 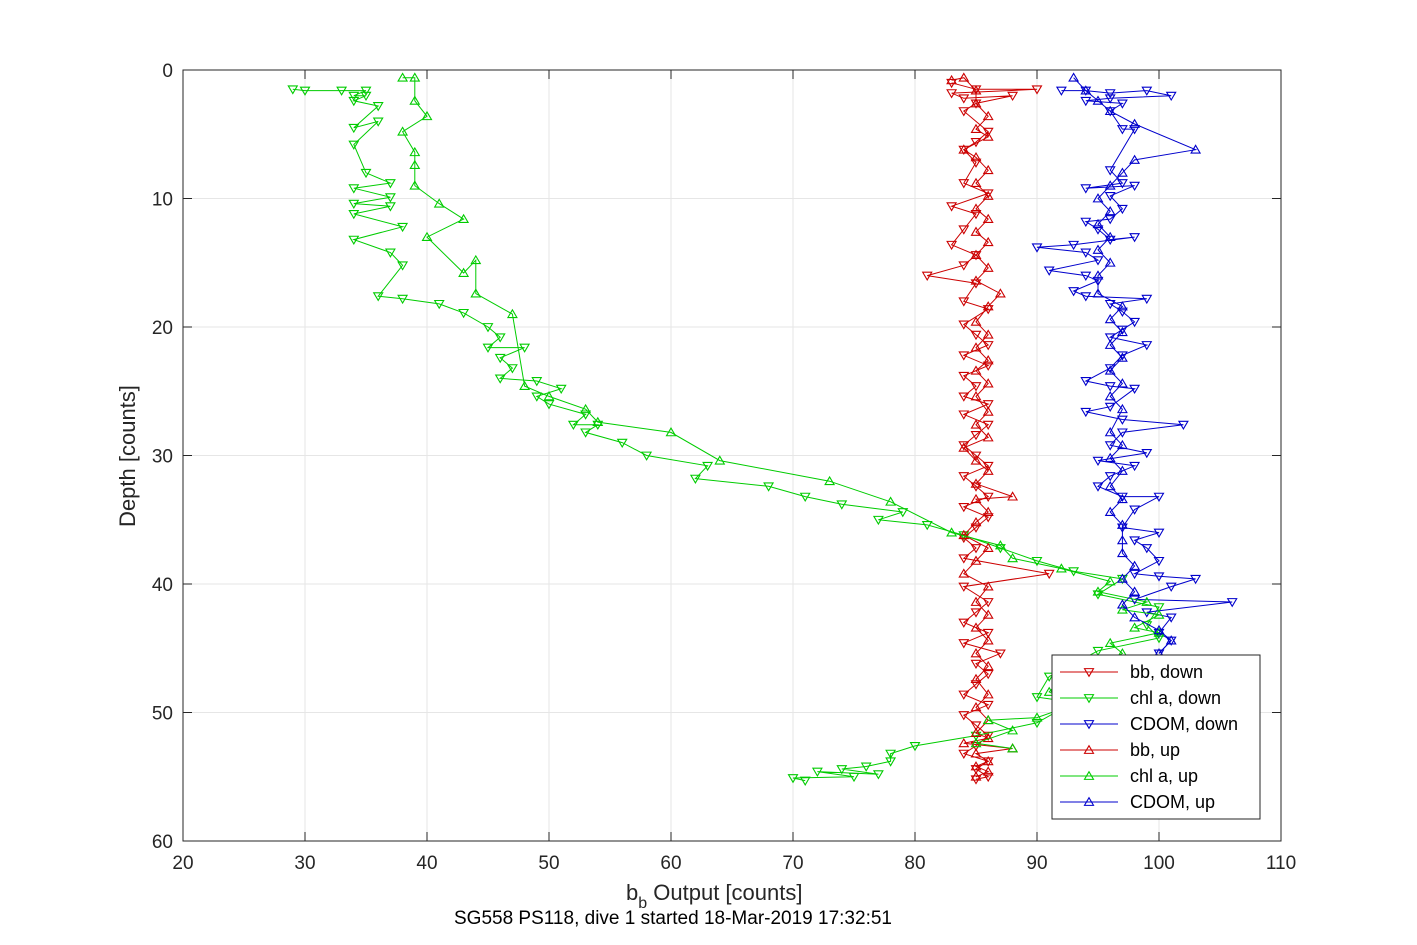 What do you see at coordinates (714, 896) in the screenshot?
I see `x-axis-label: bb Output [counts]` at bounding box center [714, 896].